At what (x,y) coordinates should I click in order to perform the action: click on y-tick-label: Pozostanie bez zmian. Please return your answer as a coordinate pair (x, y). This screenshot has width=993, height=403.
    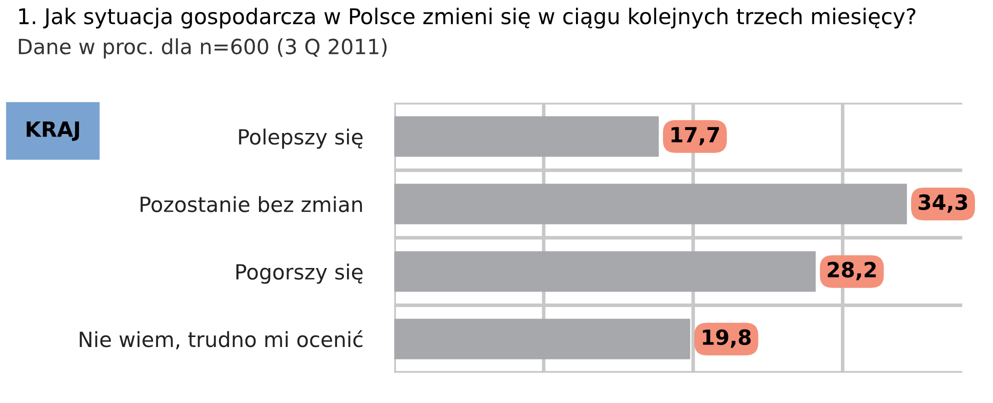
    Looking at the image, I should click on (251, 204).